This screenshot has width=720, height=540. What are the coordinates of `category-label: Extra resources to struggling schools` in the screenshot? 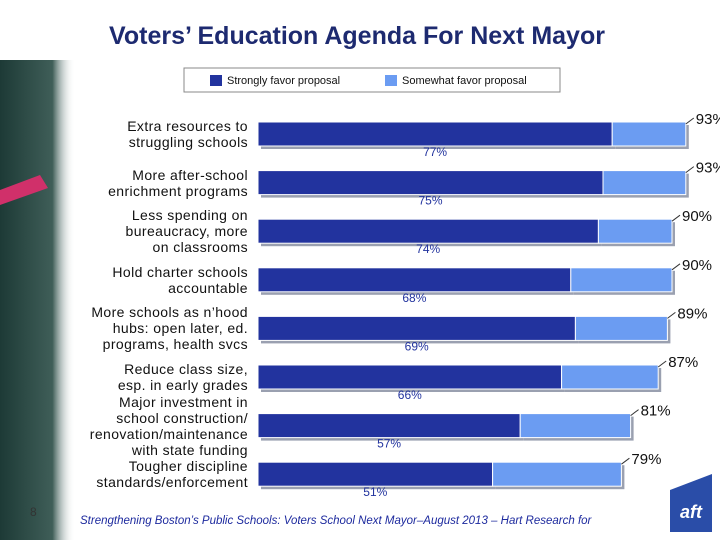 It's located at (187, 134).